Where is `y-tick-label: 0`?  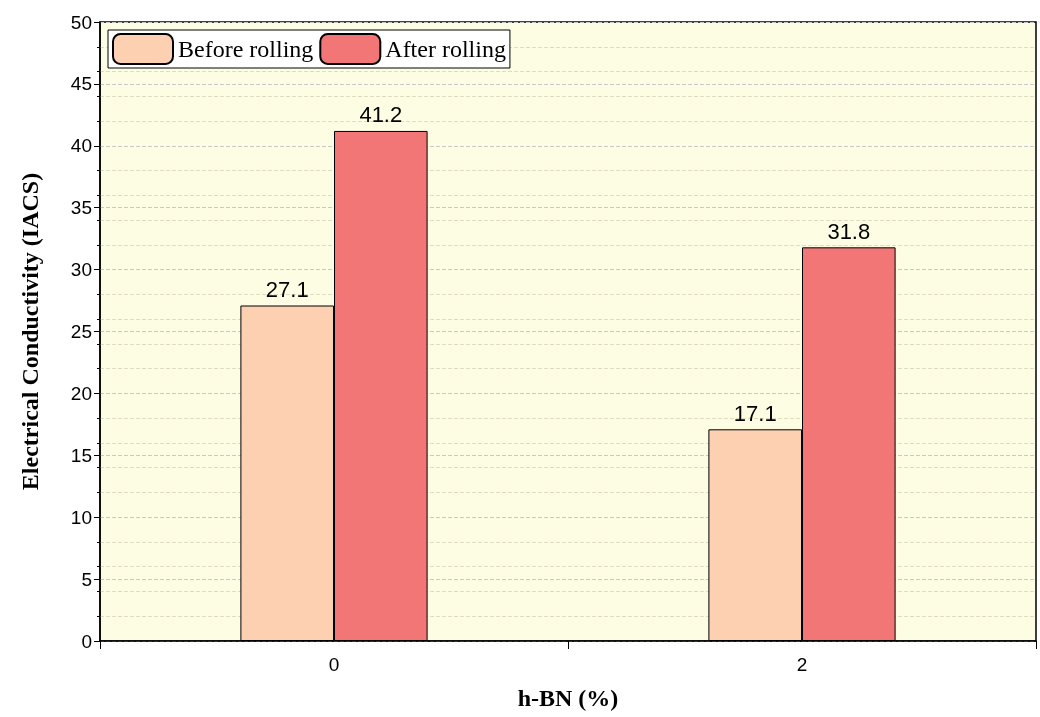 y-tick-label: 0 is located at coordinates (86, 641).